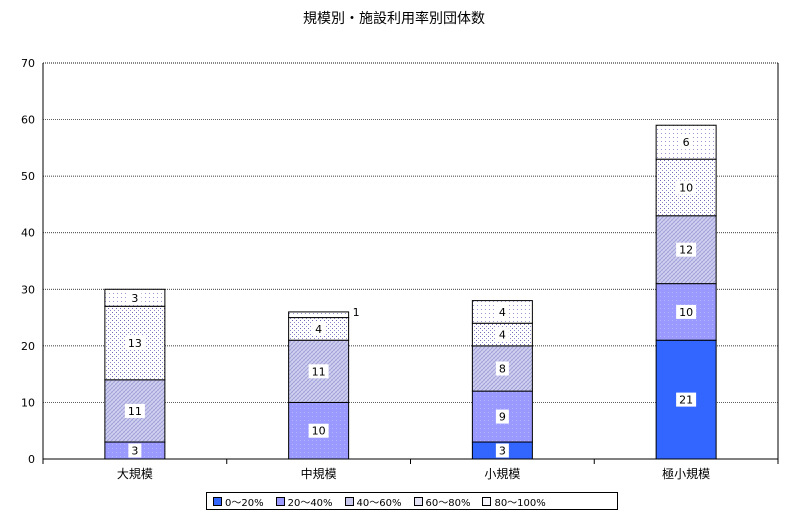 The height and width of the screenshot is (515, 788). What do you see at coordinates (412, 501) in the screenshot?
I see `chart-legend: 0～20% 20～40% 40～60% 60～80% 80～100%` at bounding box center [412, 501].